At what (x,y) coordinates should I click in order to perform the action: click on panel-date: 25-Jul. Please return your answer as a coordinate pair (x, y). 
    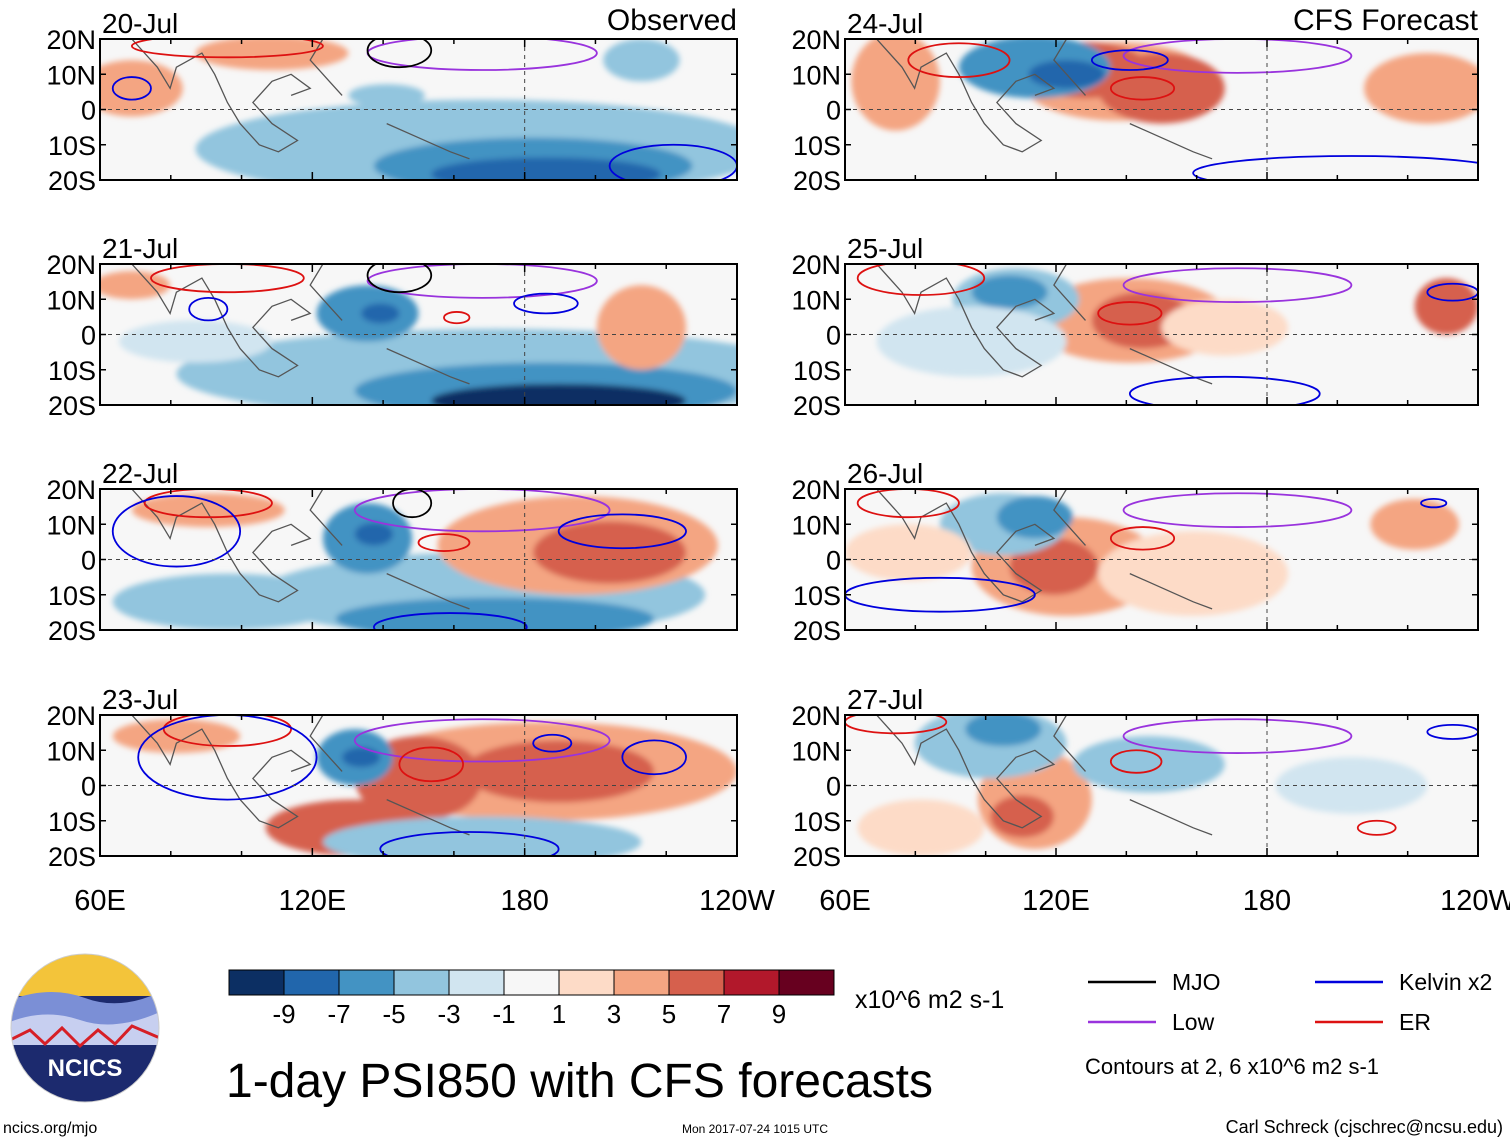
    Looking at the image, I should click on (885, 248).